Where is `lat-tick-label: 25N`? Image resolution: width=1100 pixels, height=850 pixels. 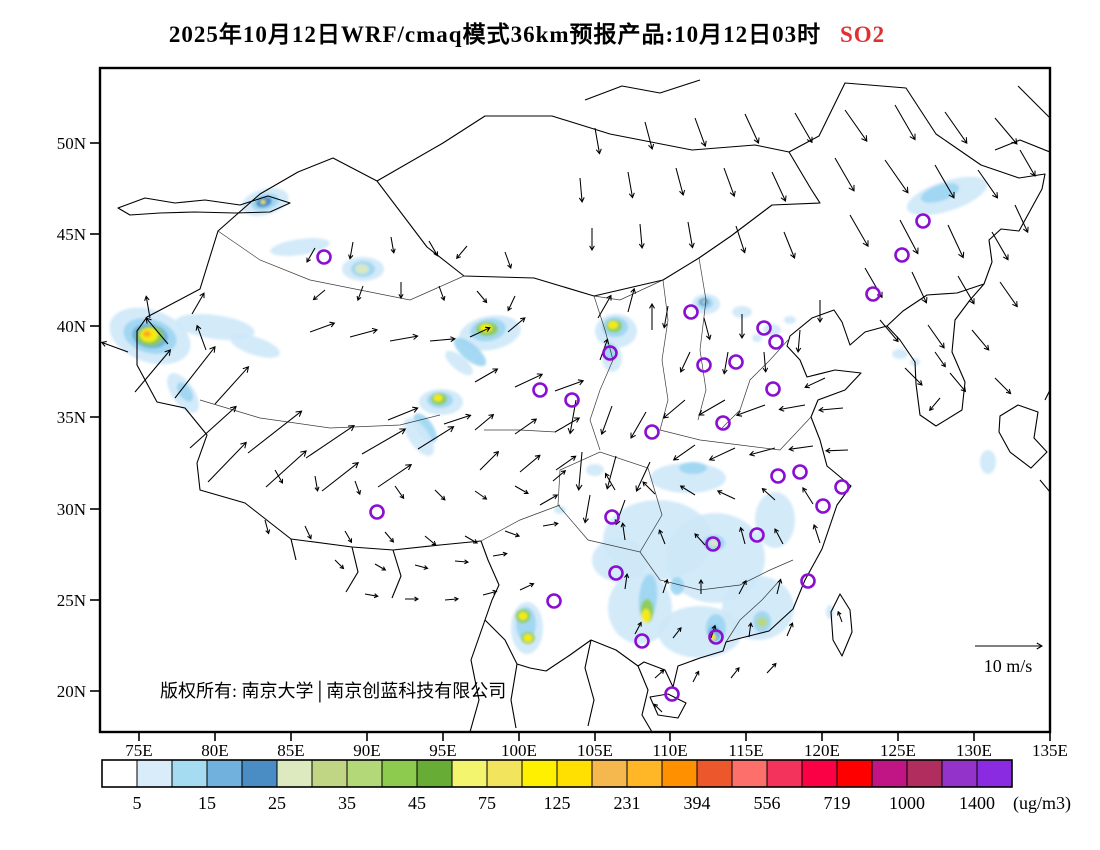
lat-tick-label: 25N is located at coordinates (71, 600).